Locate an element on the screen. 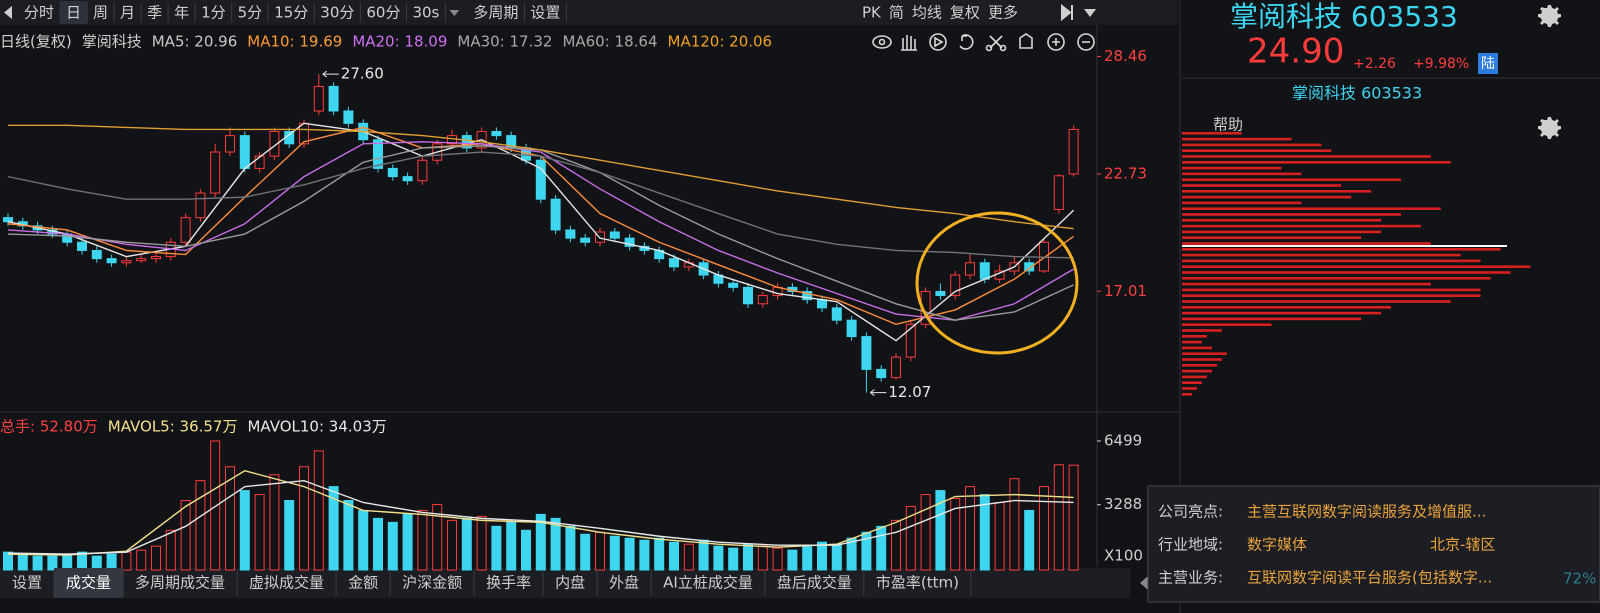 The width and height of the screenshot is (1600, 613). y-tick-label: 28.46 is located at coordinates (1125, 56).